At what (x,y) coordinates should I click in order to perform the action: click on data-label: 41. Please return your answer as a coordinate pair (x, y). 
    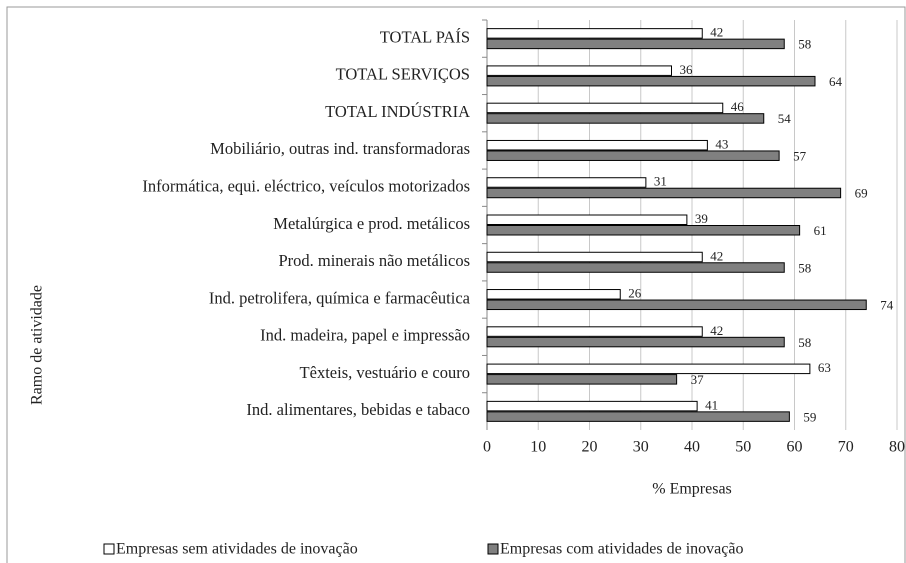
    Looking at the image, I should click on (711, 404).